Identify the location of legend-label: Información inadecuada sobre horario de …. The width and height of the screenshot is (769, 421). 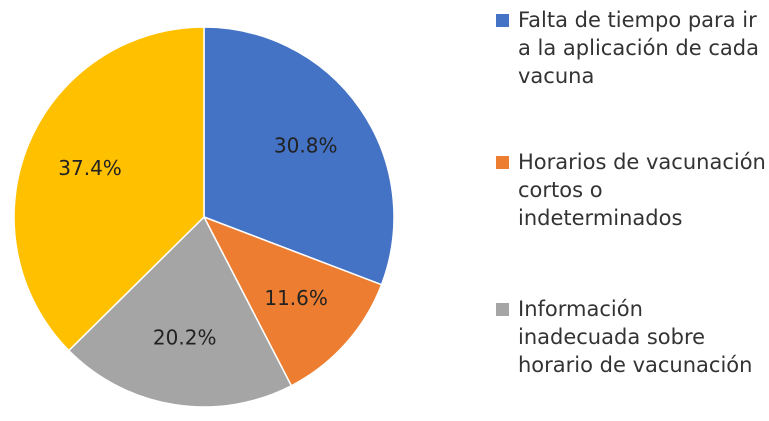
(635, 337).